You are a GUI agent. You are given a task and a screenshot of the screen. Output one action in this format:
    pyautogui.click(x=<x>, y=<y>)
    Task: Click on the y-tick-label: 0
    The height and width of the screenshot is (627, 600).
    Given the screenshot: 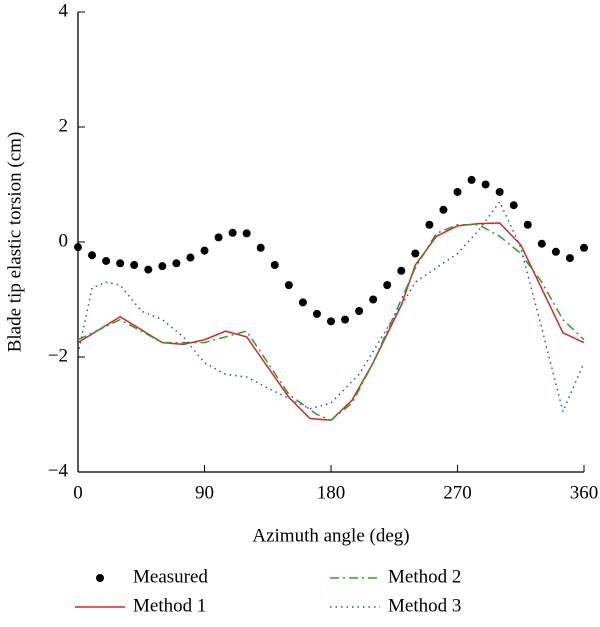 What is the action you would take?
    pyautogui.click(x=64, y=240)
    